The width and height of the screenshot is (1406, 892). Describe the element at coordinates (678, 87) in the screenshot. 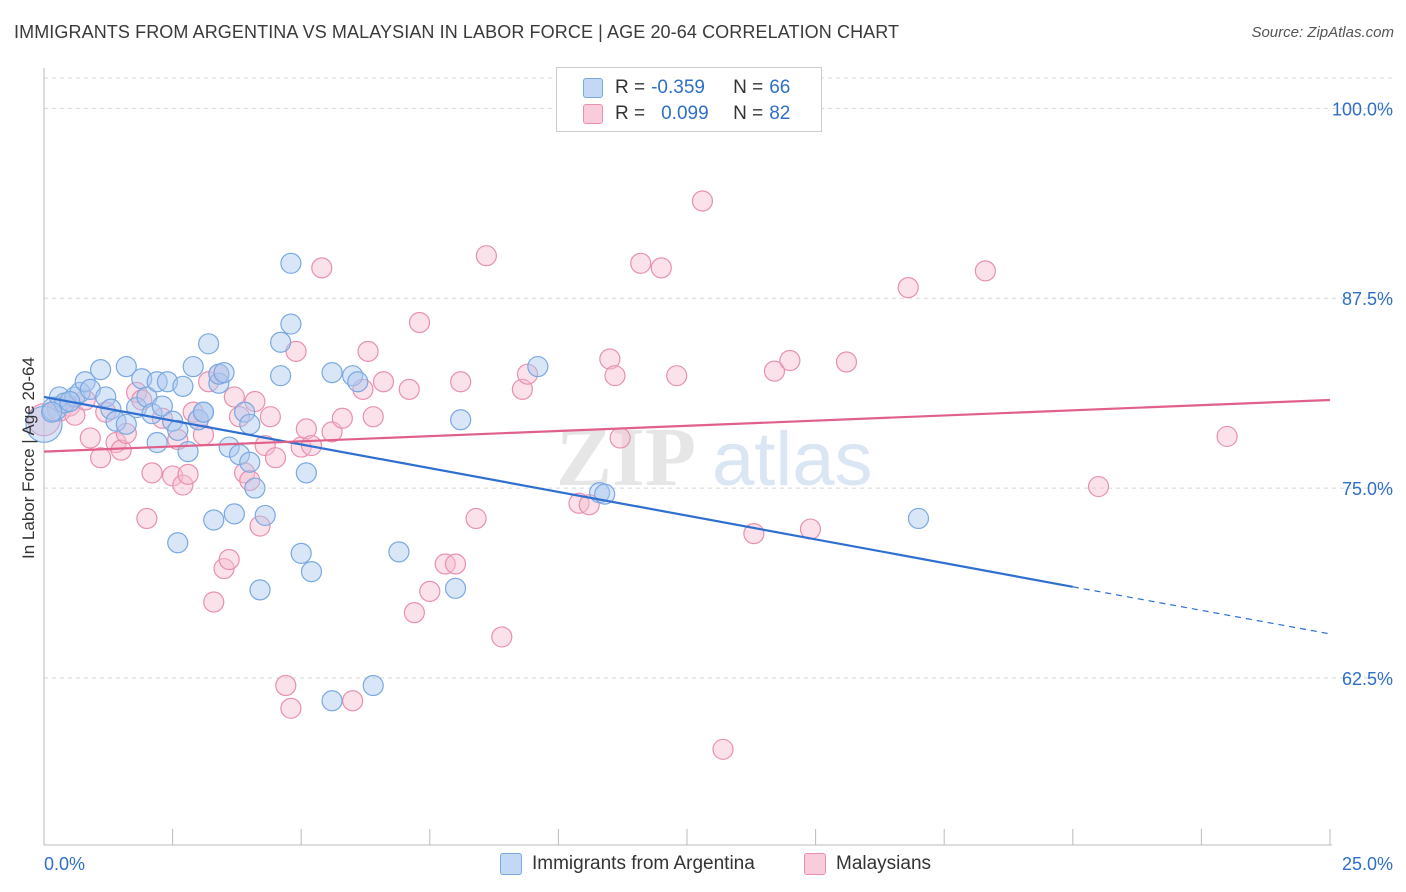

I see `r-value: -0.359` at that location.